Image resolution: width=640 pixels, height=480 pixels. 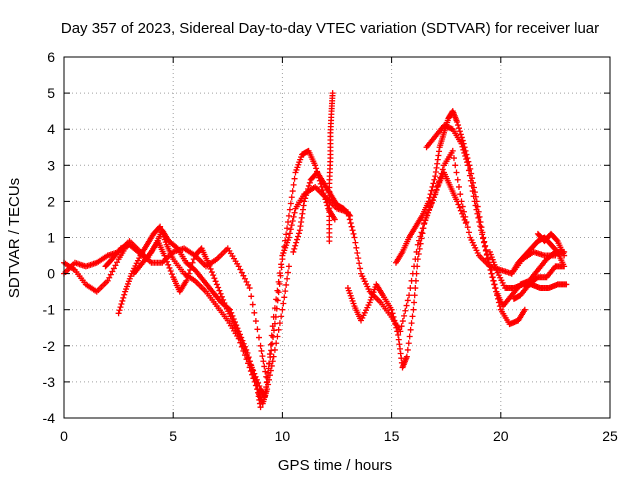 I want to click on series-track-l, so click(x=551, y=244).